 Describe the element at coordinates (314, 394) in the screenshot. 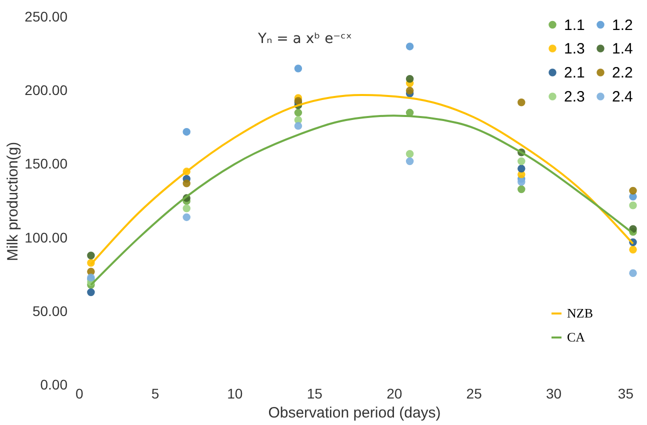

I see `x-tick-label: 15` at that location.